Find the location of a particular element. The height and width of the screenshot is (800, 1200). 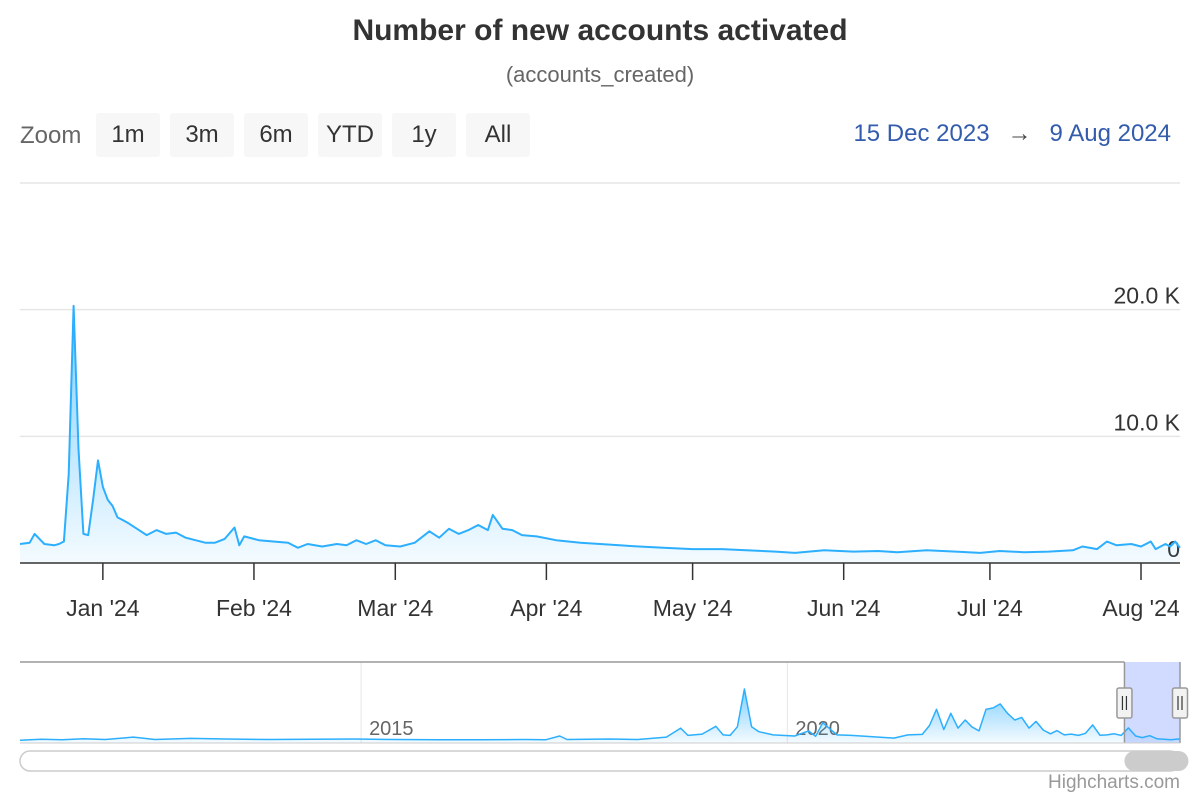

x-tick-label: May '24 is located at coordinates (693, 608).